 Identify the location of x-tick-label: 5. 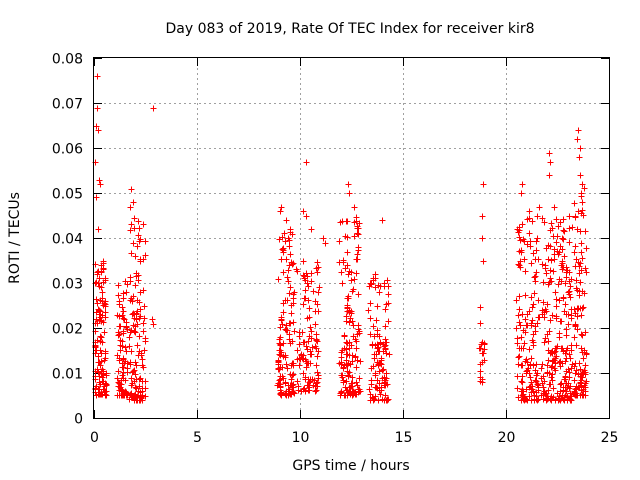
(197, 438).